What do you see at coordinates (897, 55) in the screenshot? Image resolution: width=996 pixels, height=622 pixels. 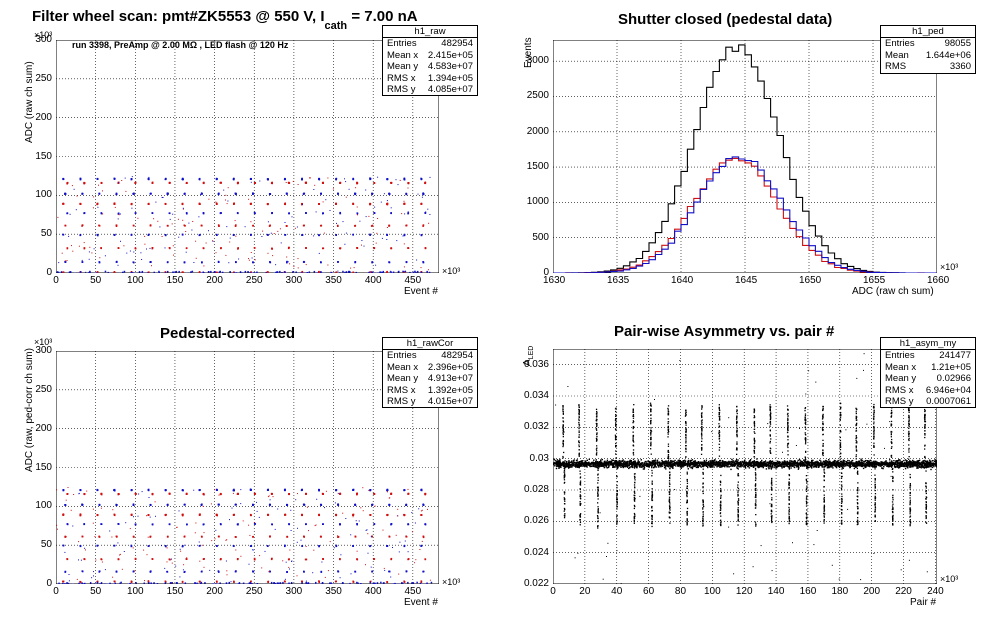 I see `stats-key: Mean` at bounding box center [897, 55].